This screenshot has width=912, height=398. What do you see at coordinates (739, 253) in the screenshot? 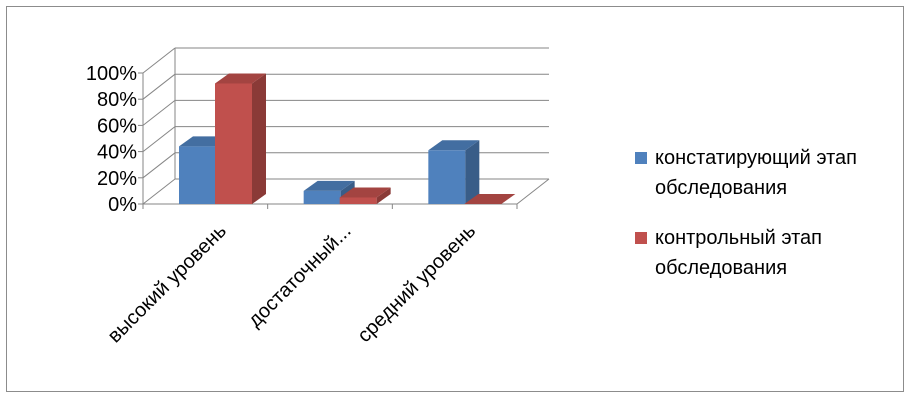
I see `legend-label-series-2: контрольный этап обследования` at bounding box center [739, 253].